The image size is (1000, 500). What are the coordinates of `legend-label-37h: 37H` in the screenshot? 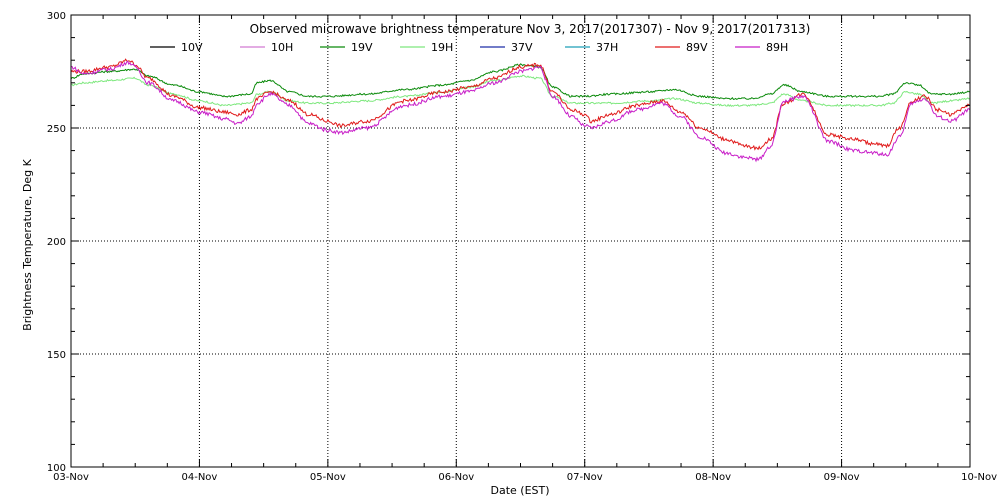 It's located at (607, 47).